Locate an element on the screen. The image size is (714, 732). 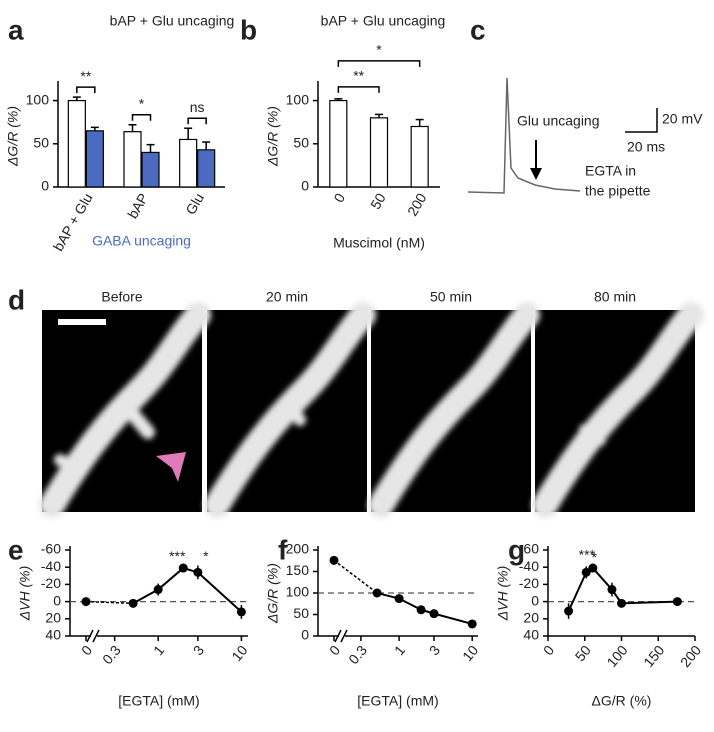
y-tick-label: 200 is located at coordinates (298, 549).